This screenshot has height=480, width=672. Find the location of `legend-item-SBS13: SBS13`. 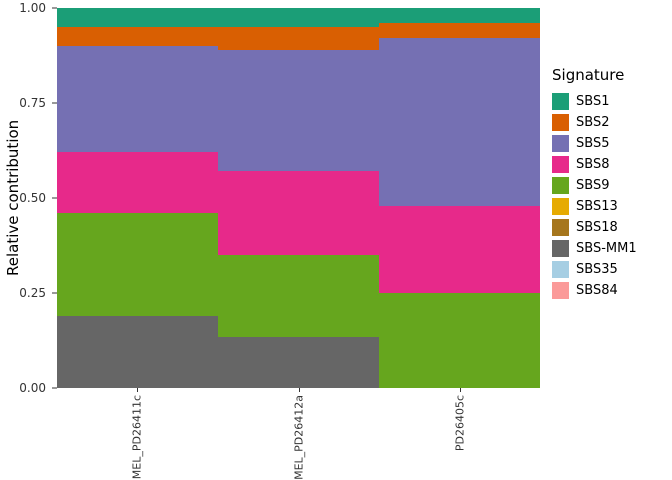

legend-item-SBS13: SBS13 is located at coordinates (594, 206).